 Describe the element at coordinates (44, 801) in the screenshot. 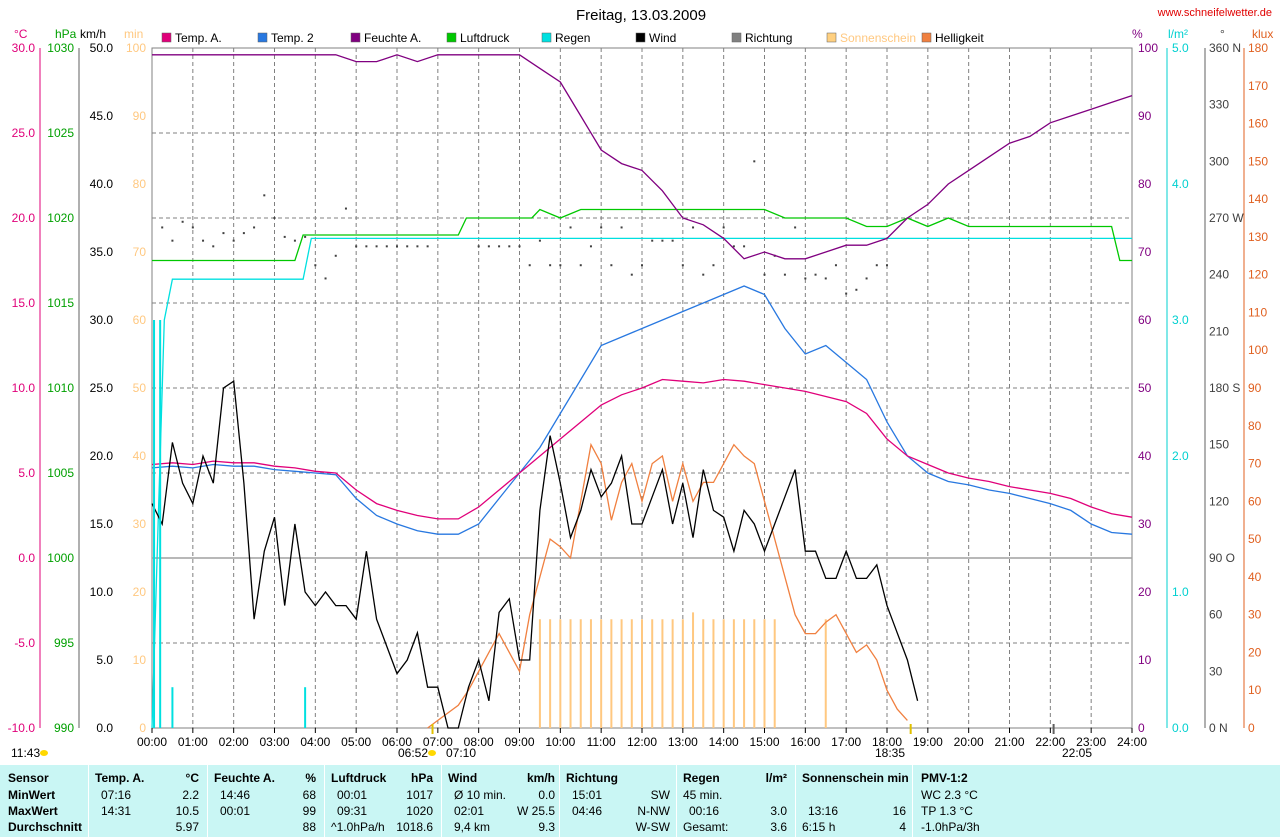

I see `stats-sensor-col: Sensor MinWert MaxWert Durchschnitt` at that location.